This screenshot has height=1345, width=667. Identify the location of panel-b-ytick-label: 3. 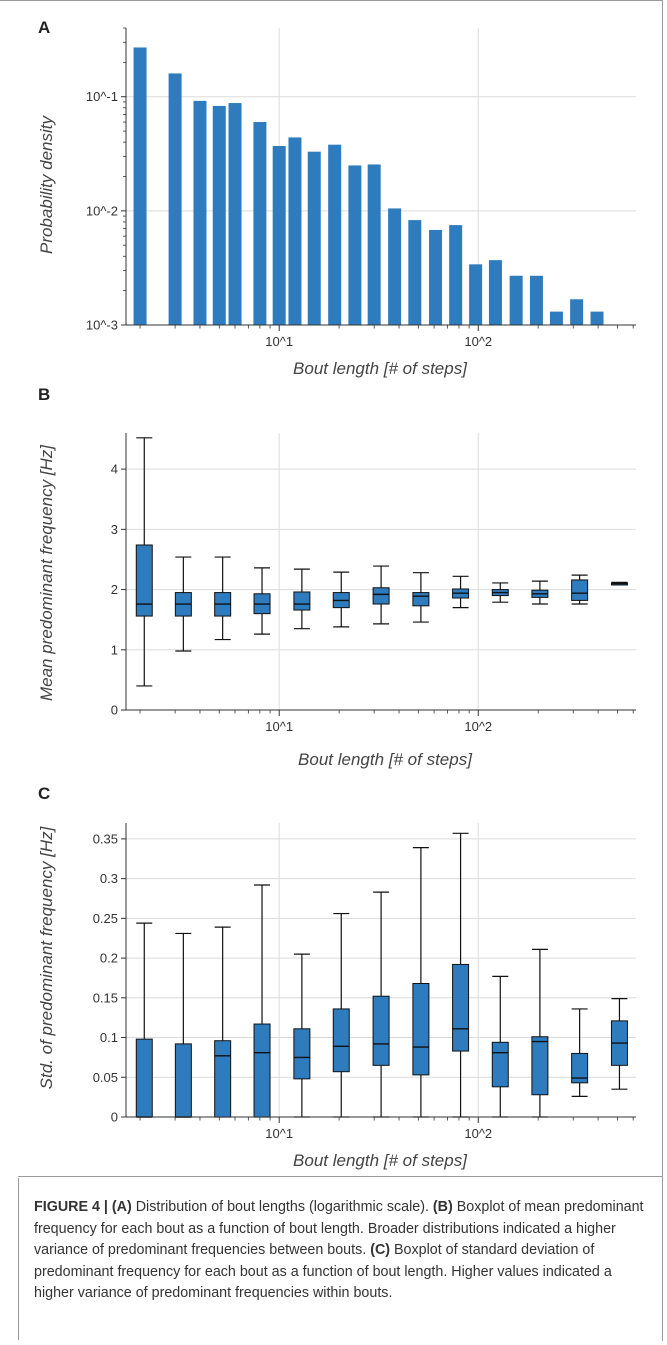
(114, 529).